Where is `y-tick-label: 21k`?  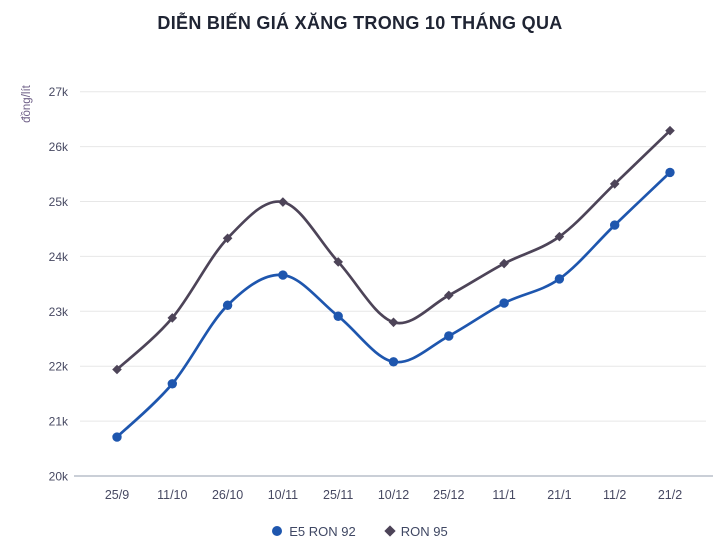 y-tick-label: 21k is located at coordinates (59, 422).